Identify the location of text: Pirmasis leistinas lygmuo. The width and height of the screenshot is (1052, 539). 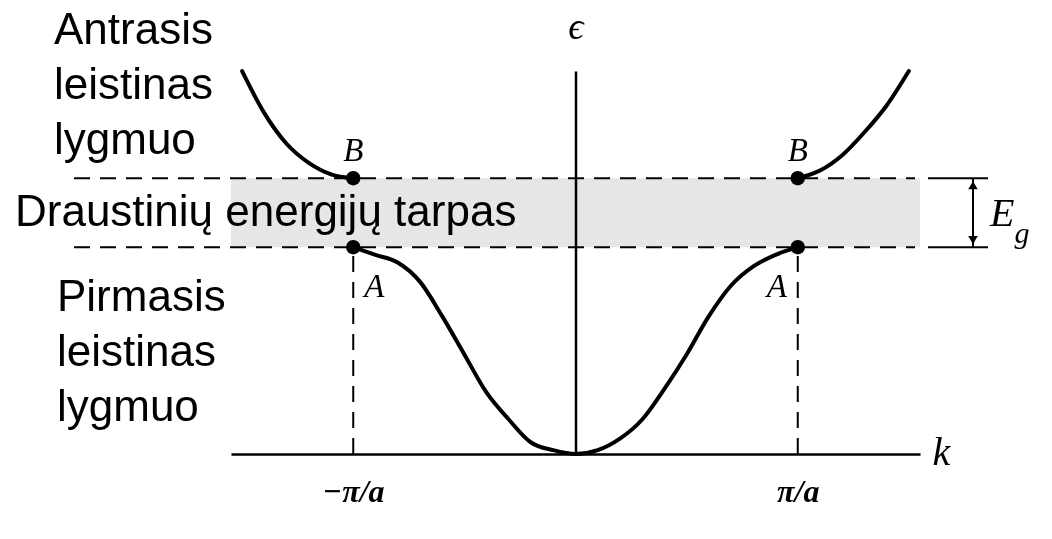
(141, 350).